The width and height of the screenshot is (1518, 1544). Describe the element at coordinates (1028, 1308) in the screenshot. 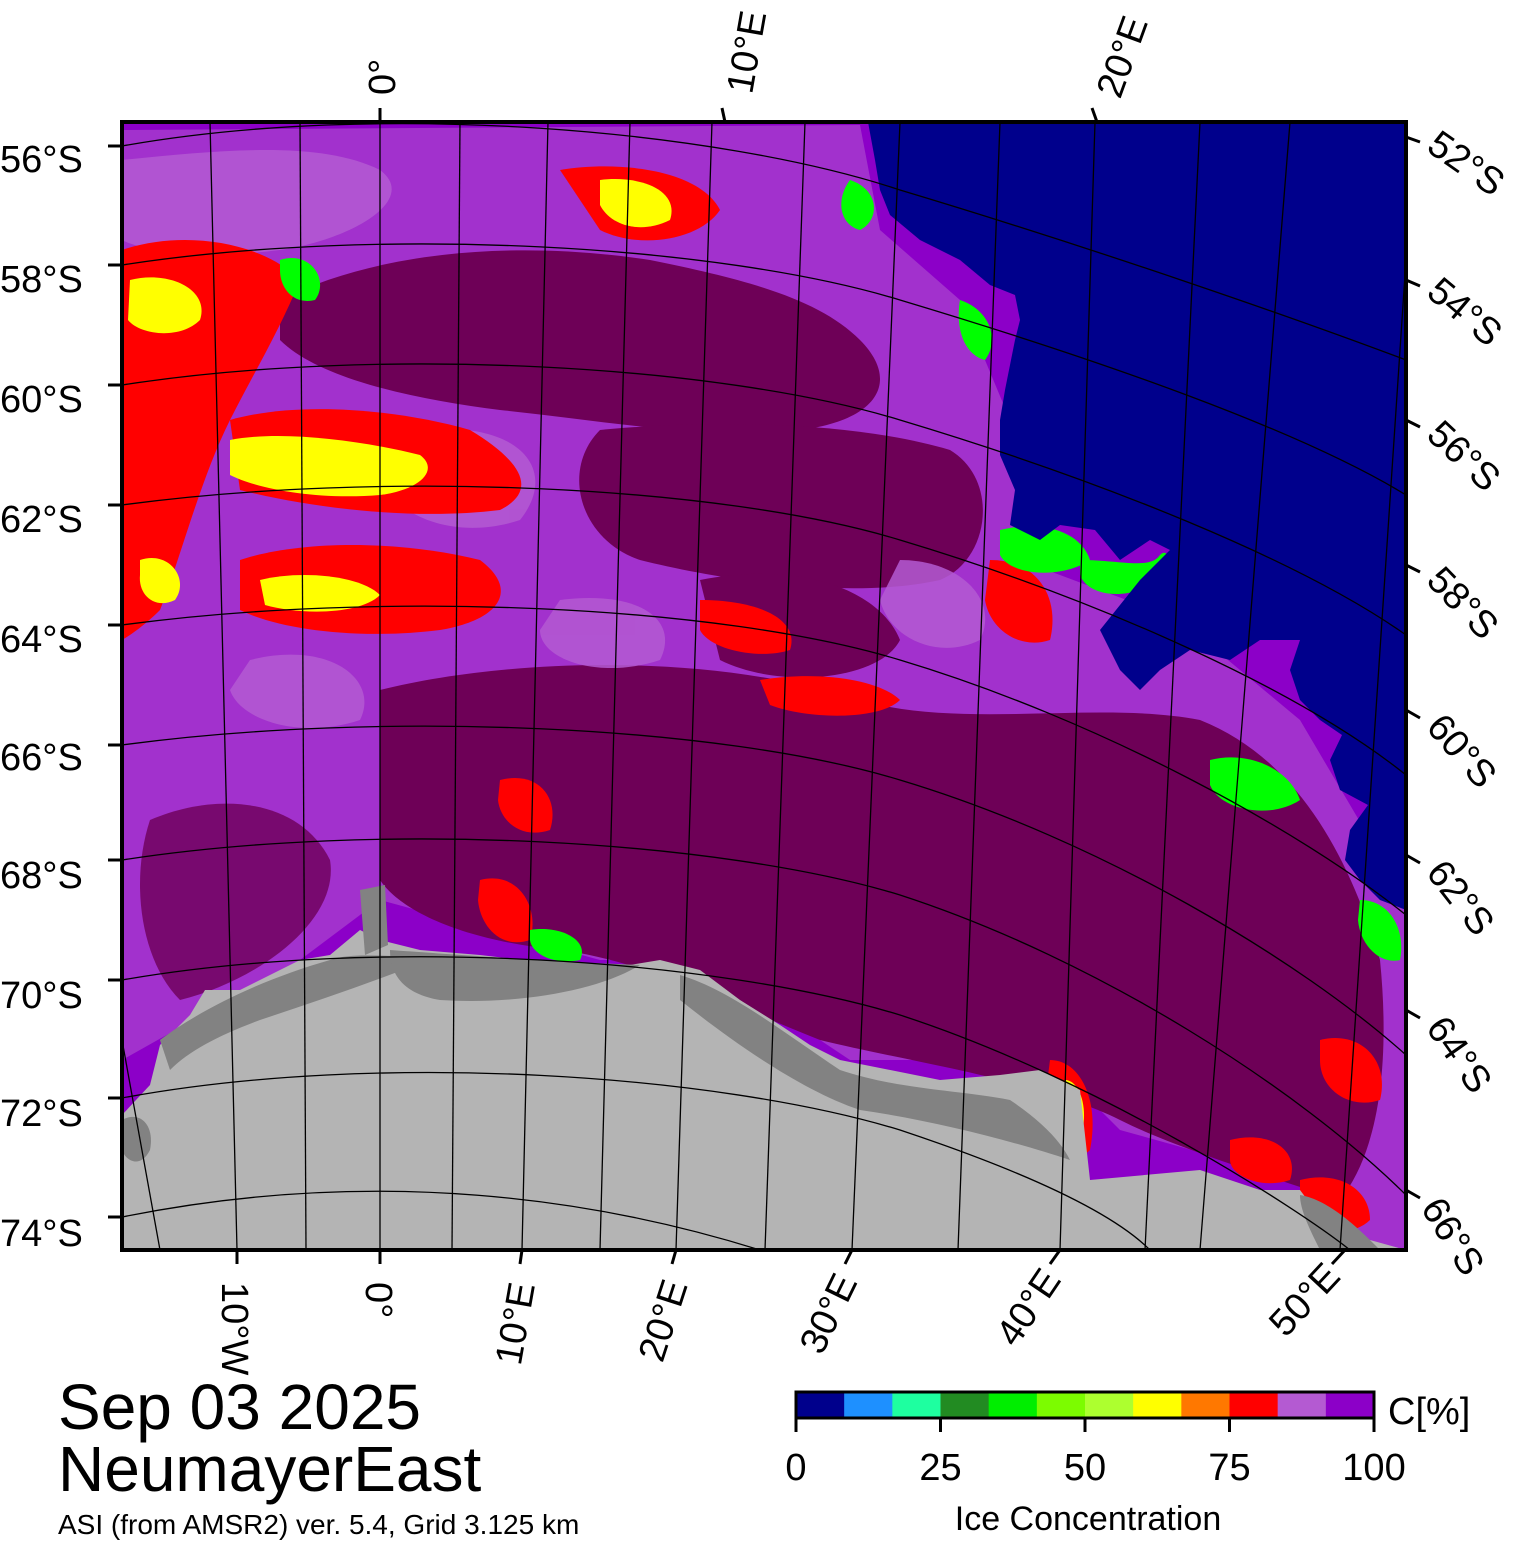

I see `lon-label-bottom-40e: 40°E` at that location.